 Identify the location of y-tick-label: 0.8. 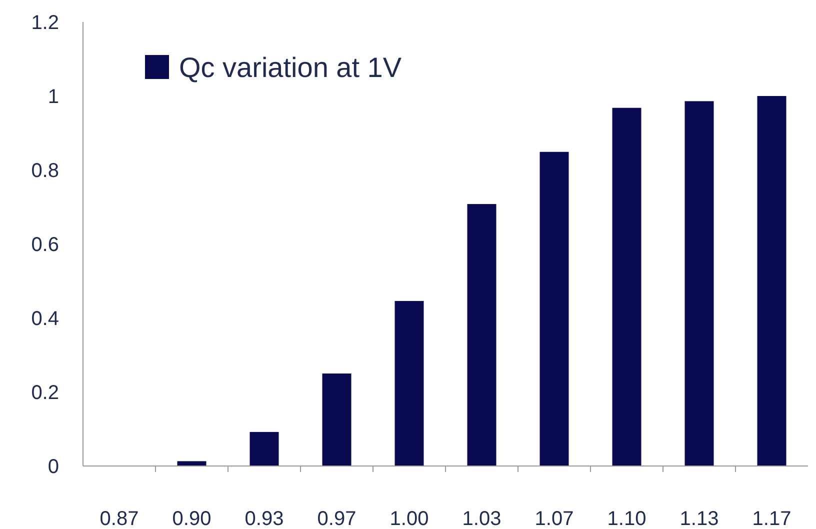
(45, 171).